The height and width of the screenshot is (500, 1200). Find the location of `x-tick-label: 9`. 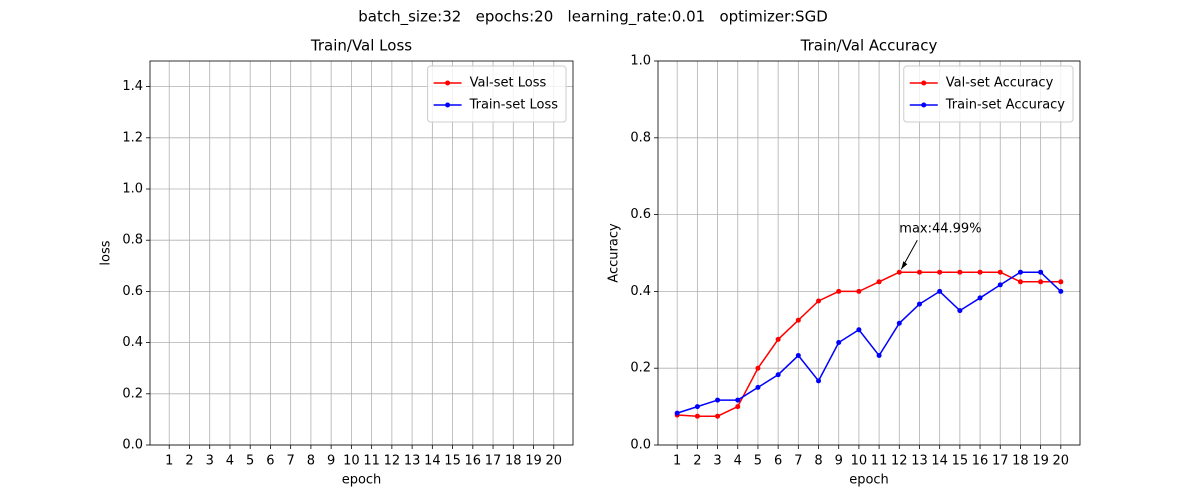

x-tick-label: 9 is located at coordinates (331, 461).